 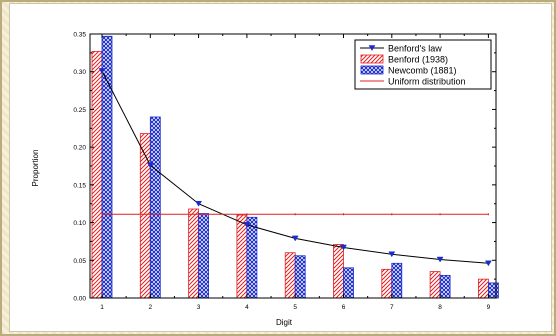 What do you see at coordinates (79, 261) in the screenshot?
I see `y-tick-label: 0.05` at bounding box center [79, 261].